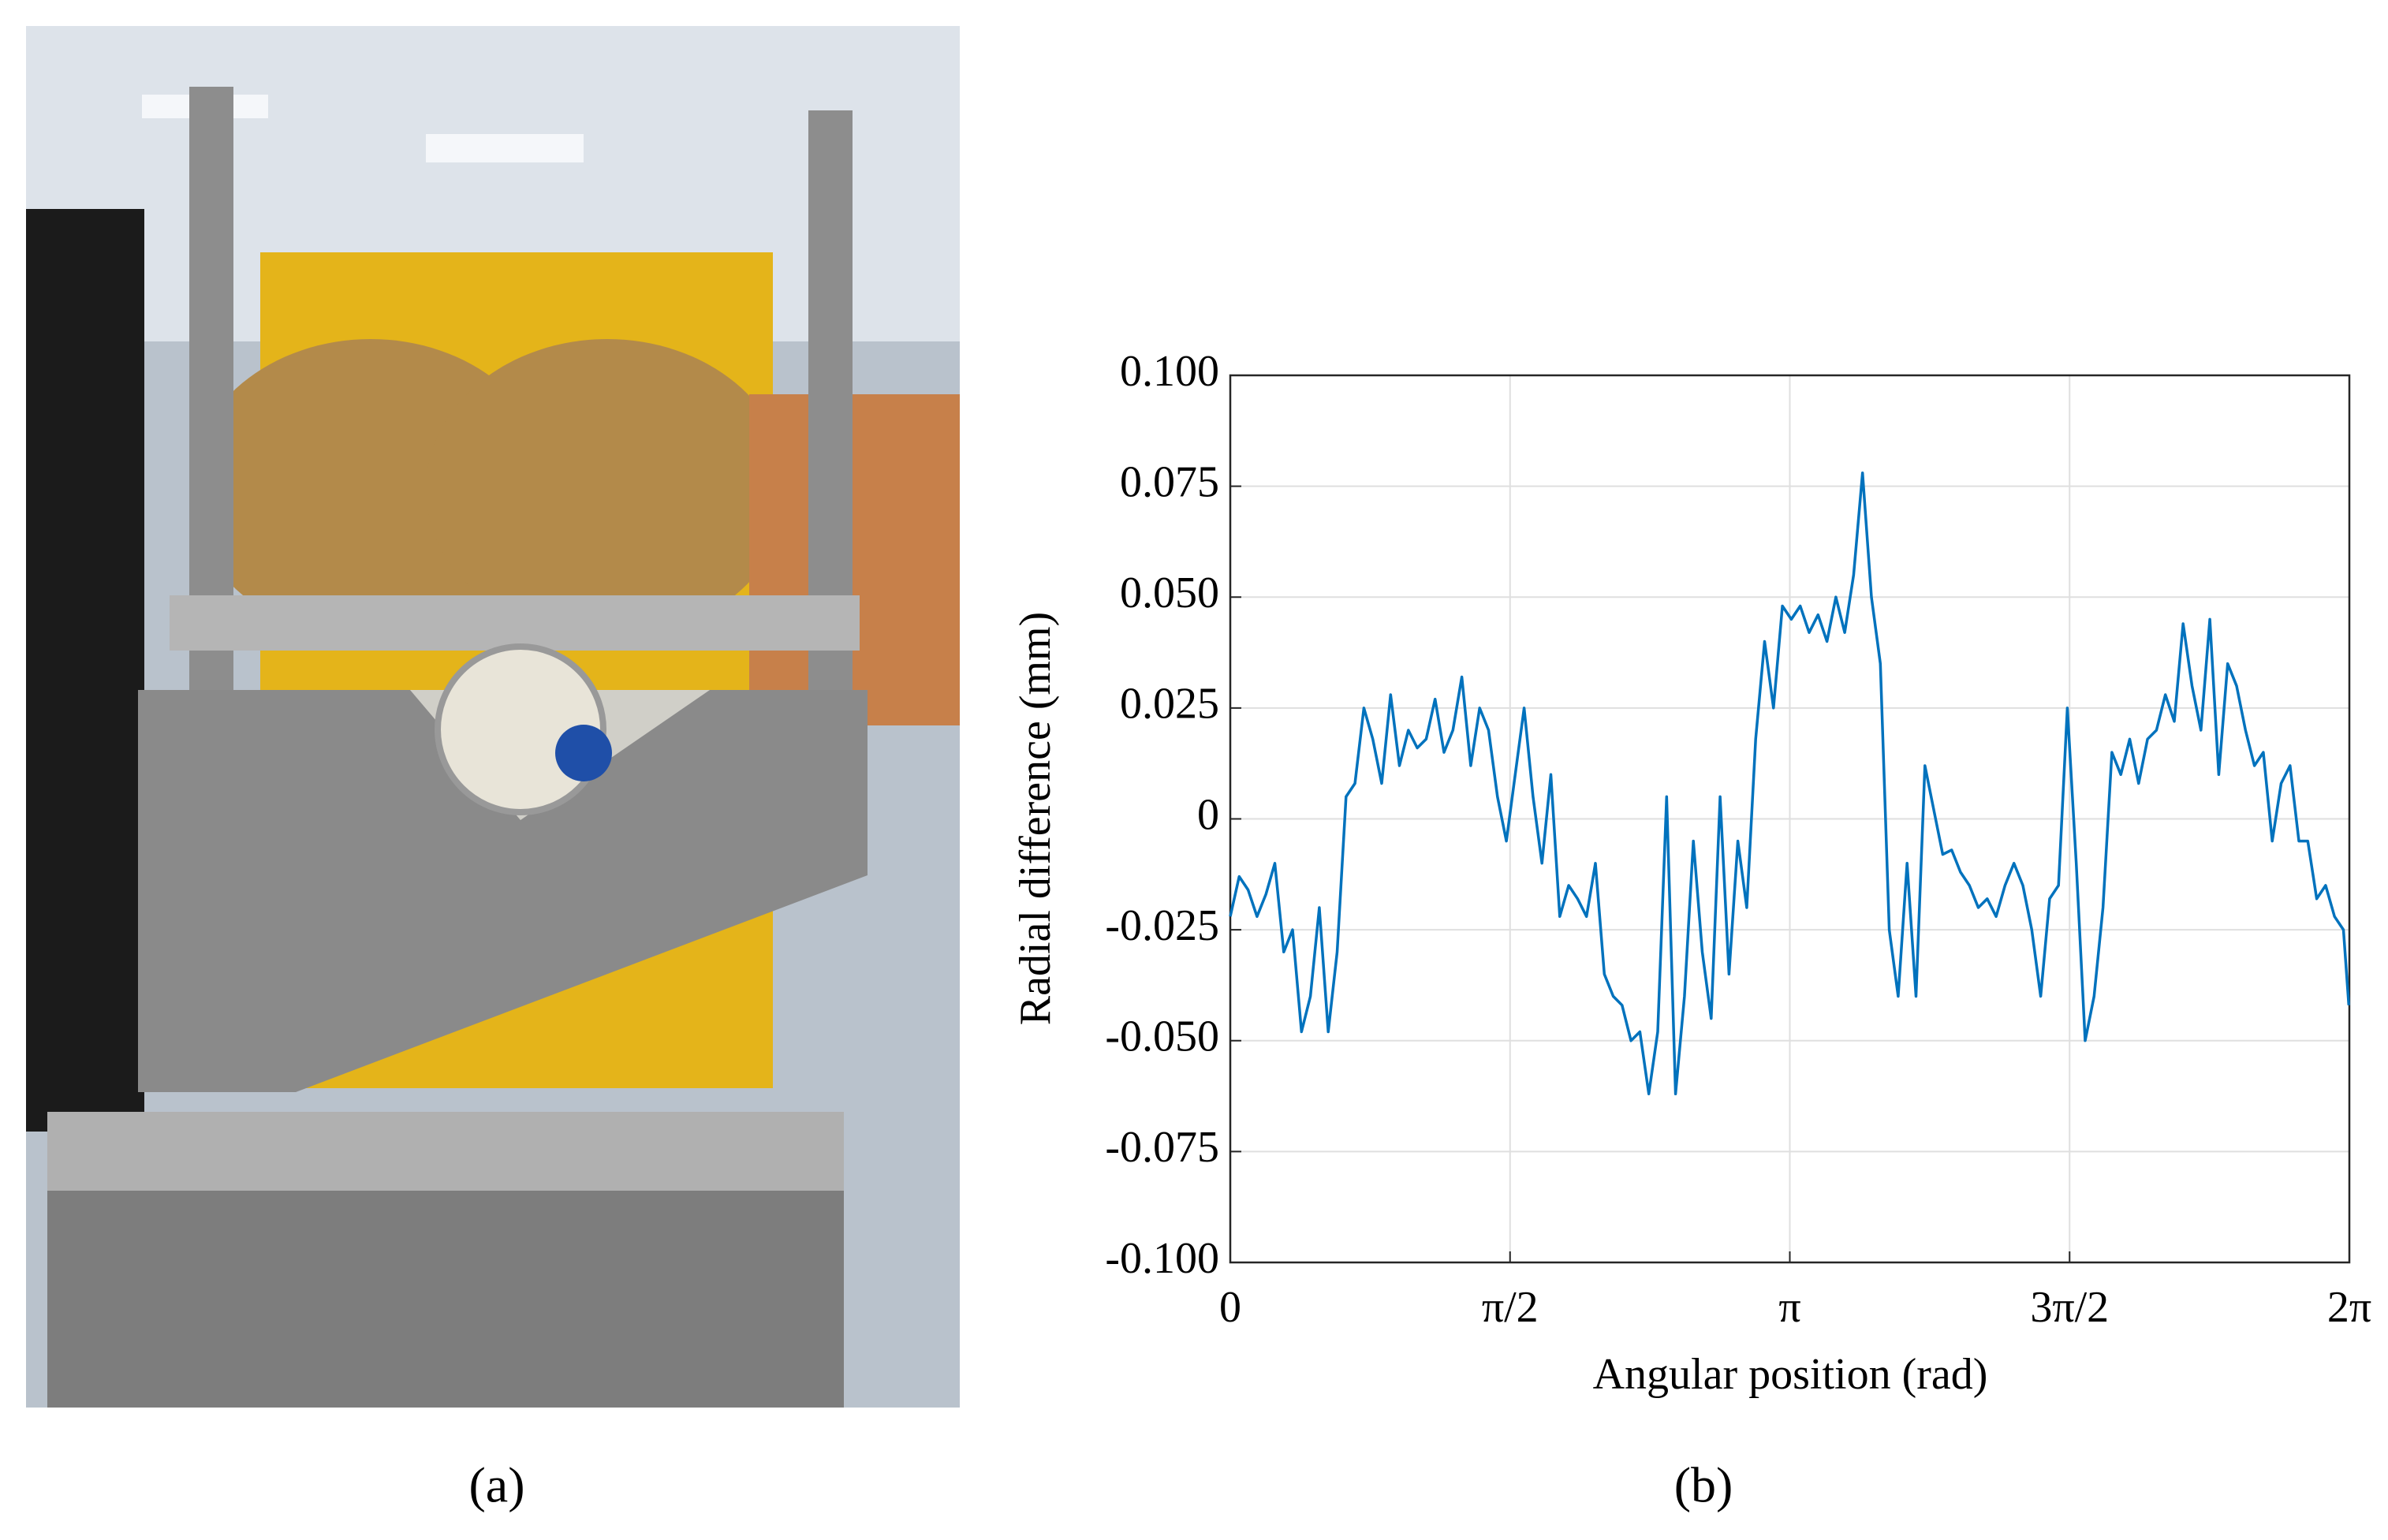 This screenshot has width=2388, height=1540. I want to click on y-tick-label: 0.075, so click(1169, 481).